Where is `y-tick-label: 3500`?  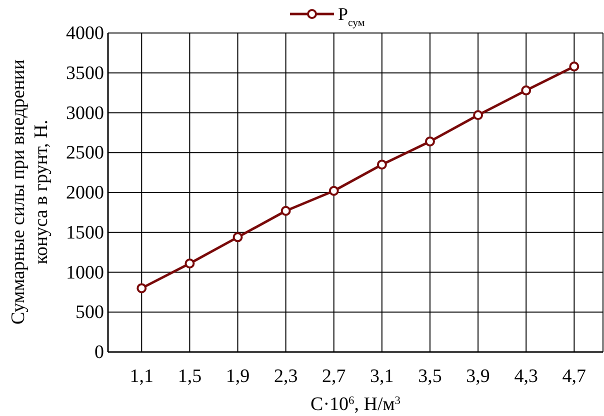
y-tick-label: 3500 is located at coordinates (85, 73).